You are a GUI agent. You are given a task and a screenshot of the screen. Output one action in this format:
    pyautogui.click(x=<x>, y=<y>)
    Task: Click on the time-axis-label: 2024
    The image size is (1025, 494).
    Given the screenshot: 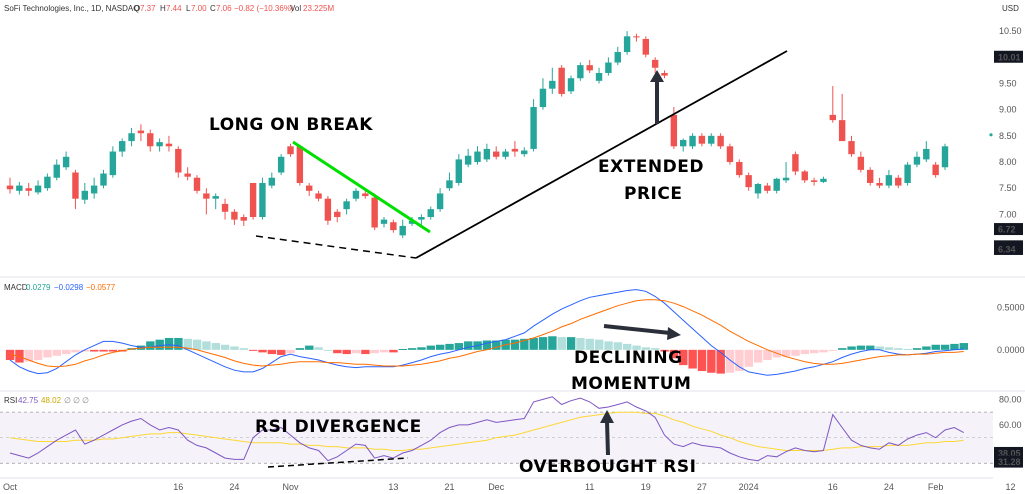 What is the action you would take?
    pyautogui.click(x=749, y=487)
    